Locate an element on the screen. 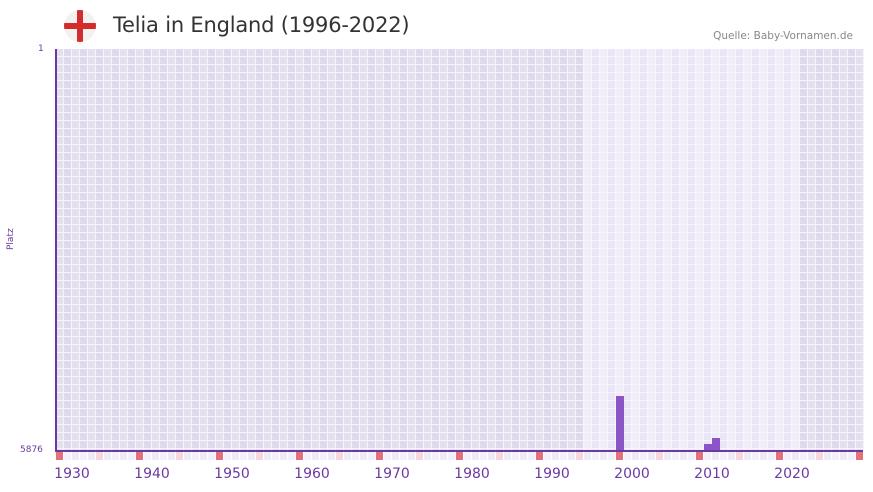 The image size is (873, 492). y-axis-line is located at coordinates (56, 250).